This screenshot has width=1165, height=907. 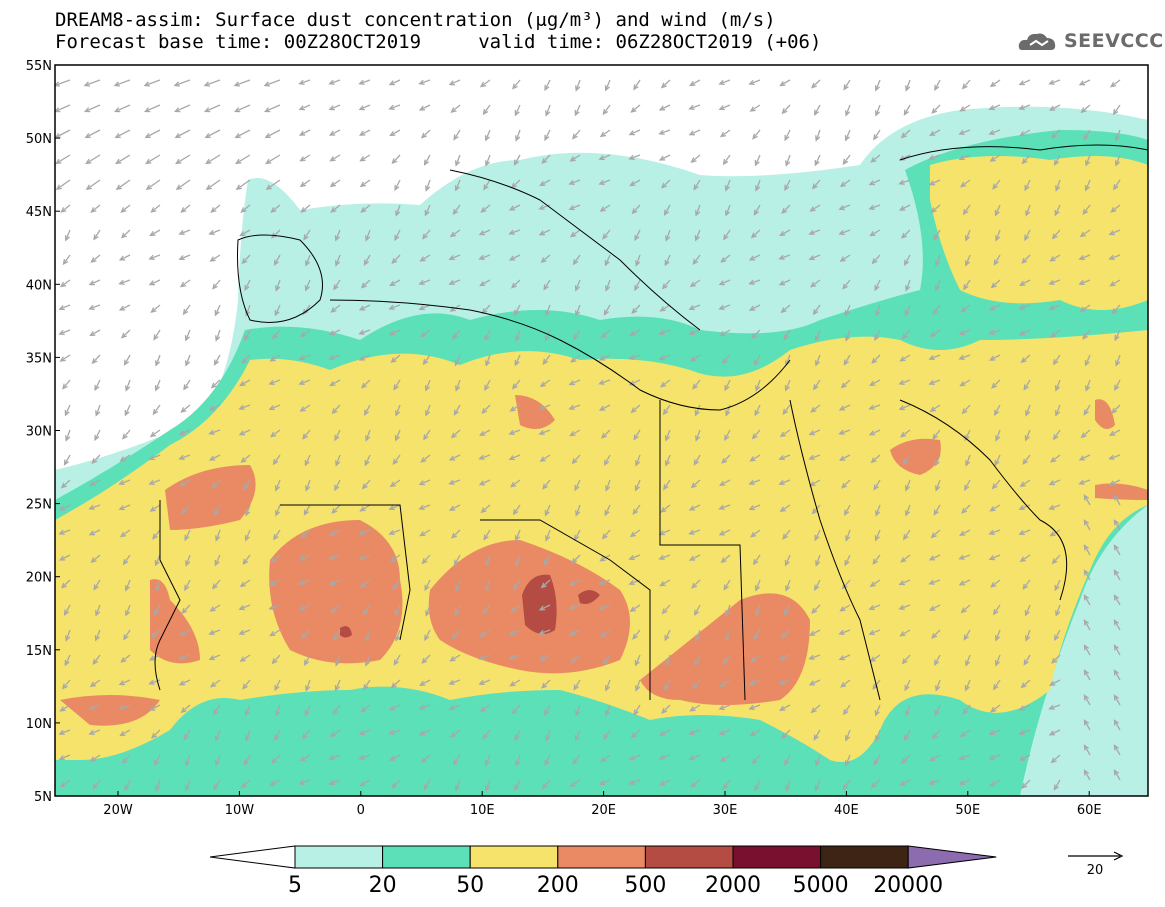 What do you see at coordinates (908, 885) in the screenshot?
I see `colorbar-label: 20000` at bounding box center [908, 885].